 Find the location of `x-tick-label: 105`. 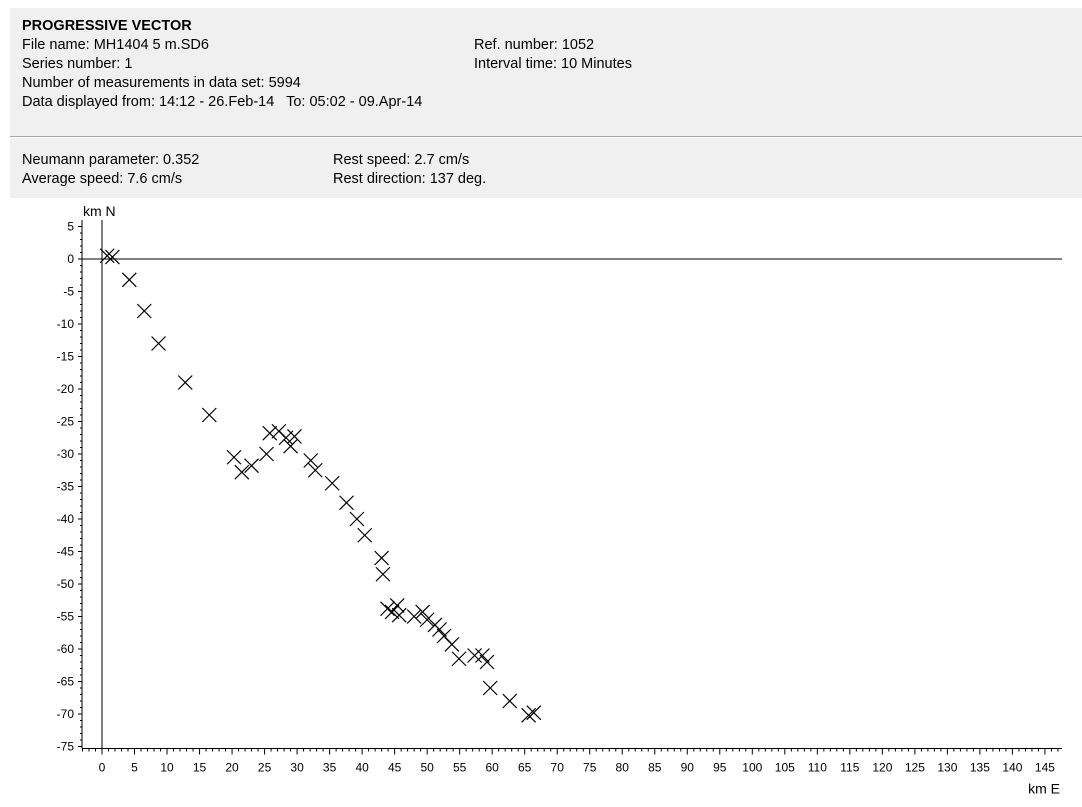

x-tick-label: 105 is located at coordinates (785, 768).